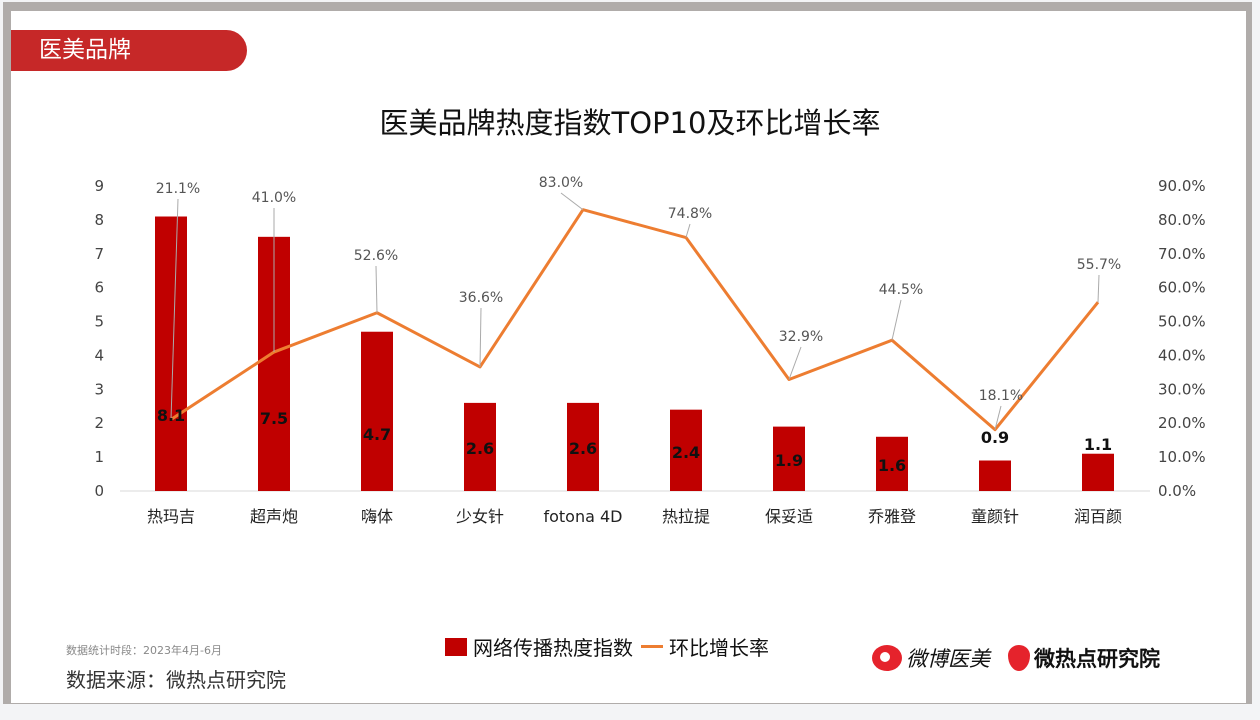  Describe the element at coordinates (1182, 355) in the screenshot. I see `right-tick-label: 40.0%` at that location.